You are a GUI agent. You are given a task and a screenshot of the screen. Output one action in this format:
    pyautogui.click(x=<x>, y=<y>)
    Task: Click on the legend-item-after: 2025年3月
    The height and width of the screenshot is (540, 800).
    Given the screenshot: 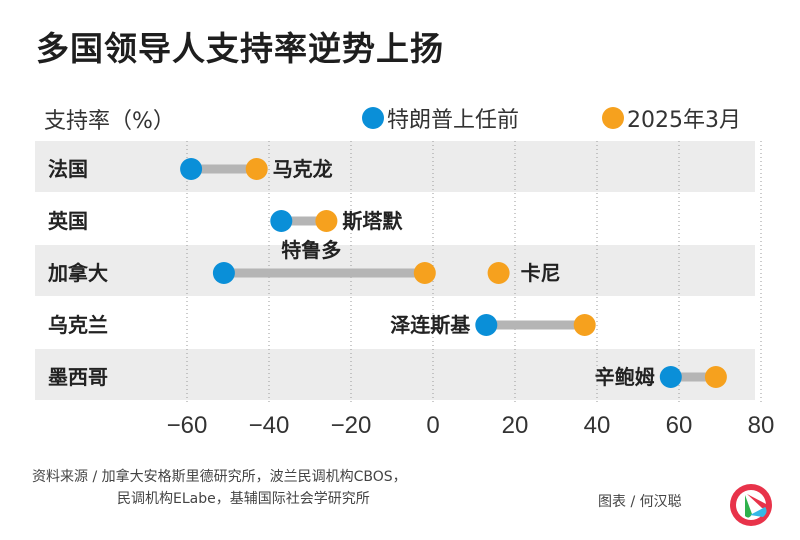 What is the action you would take?
    pyautogui.click(x=671, y=118)
    